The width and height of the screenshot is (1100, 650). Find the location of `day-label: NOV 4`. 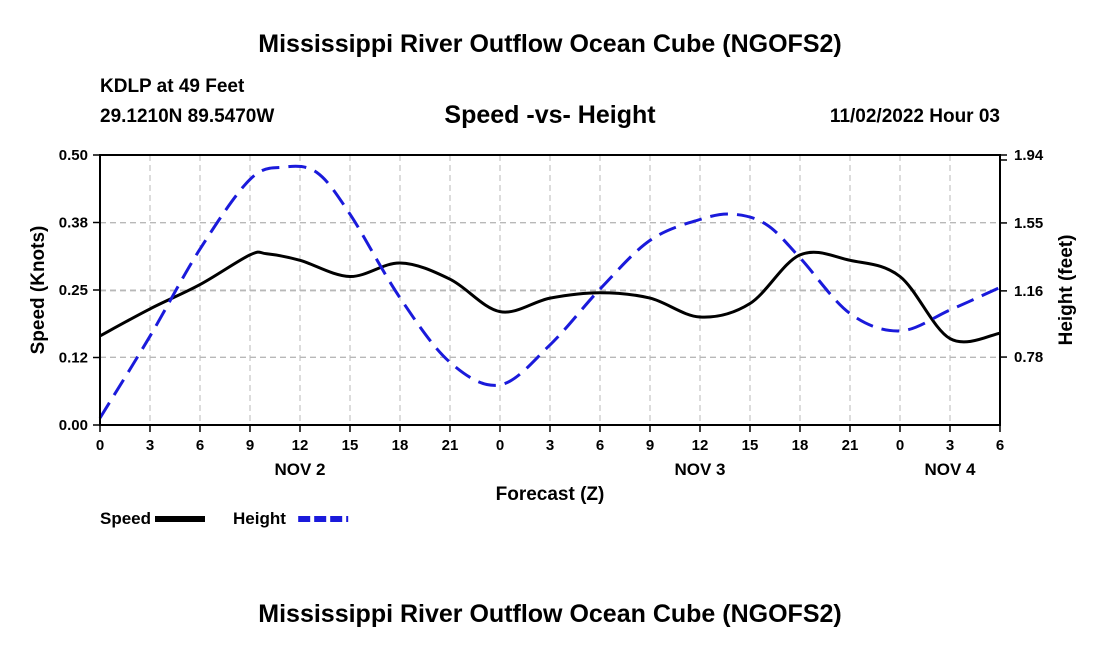

day-label: NOV 4 is located at coordinates (950, 469).